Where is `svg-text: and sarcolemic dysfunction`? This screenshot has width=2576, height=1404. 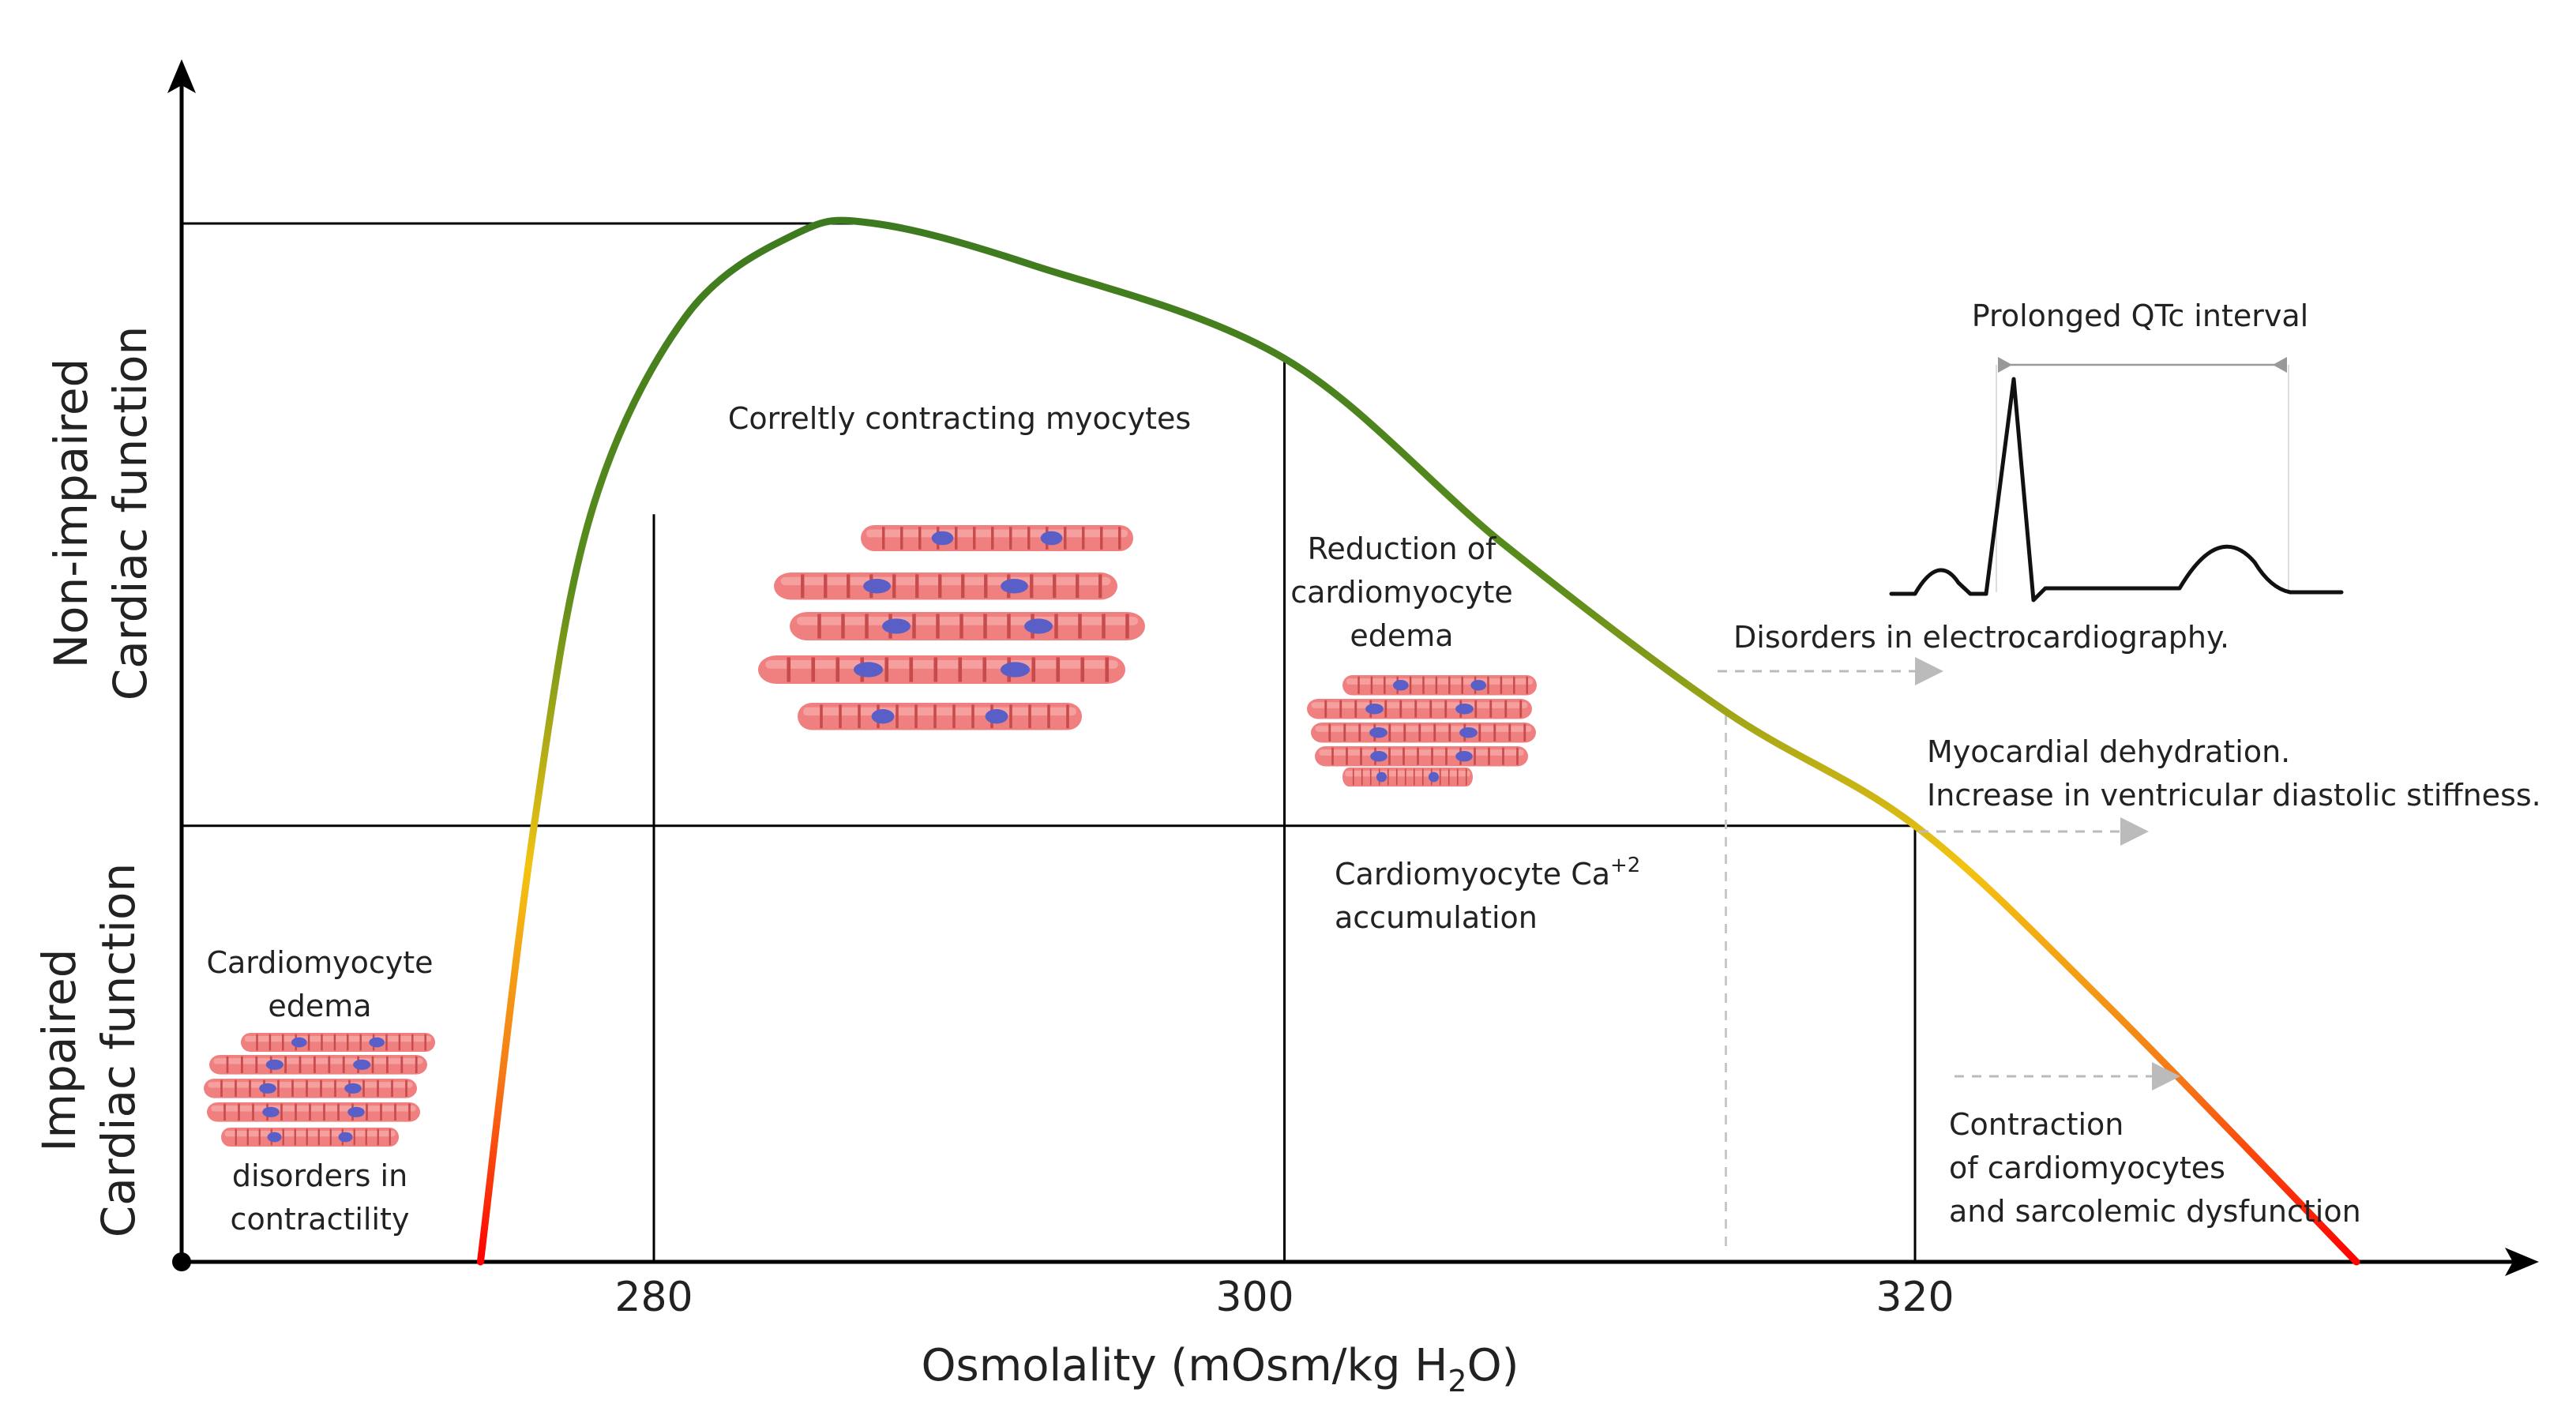
svg-text: and sarcolemic dysfunction is located at coordinates (2155, 1211).